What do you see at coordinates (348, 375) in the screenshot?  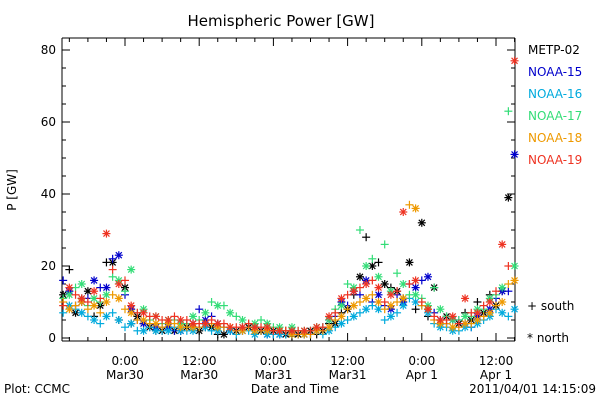 I see `x-tick-label-date: Mar31` at bounding box center [348, 375].